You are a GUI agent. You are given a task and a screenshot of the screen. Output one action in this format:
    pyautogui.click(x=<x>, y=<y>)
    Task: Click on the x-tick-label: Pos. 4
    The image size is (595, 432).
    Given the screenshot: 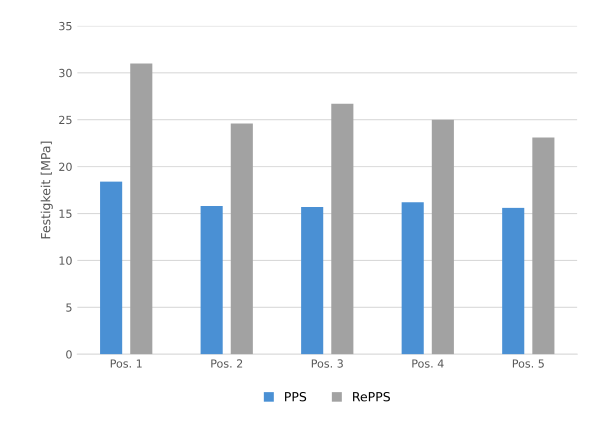 What is the action you would take?
    pyautogui.click(x=428, y=363)
    